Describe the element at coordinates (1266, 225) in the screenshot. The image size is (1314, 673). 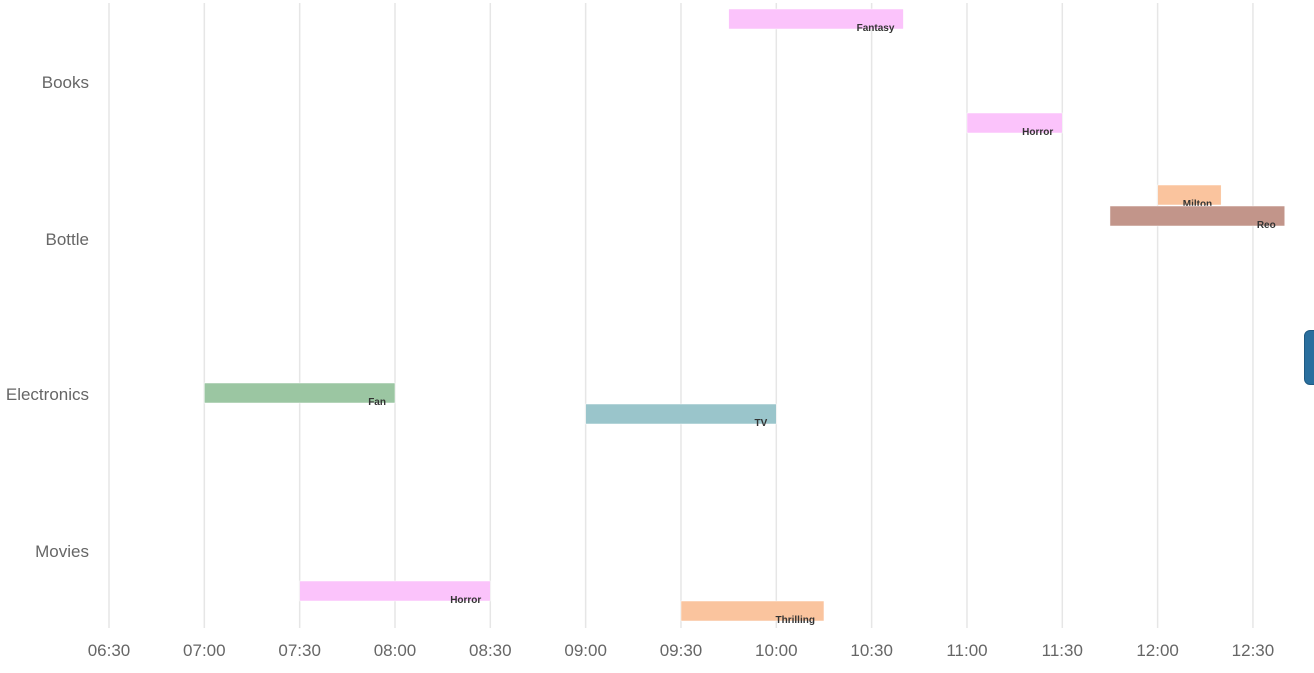
I see `task-label: Reo` at that location.